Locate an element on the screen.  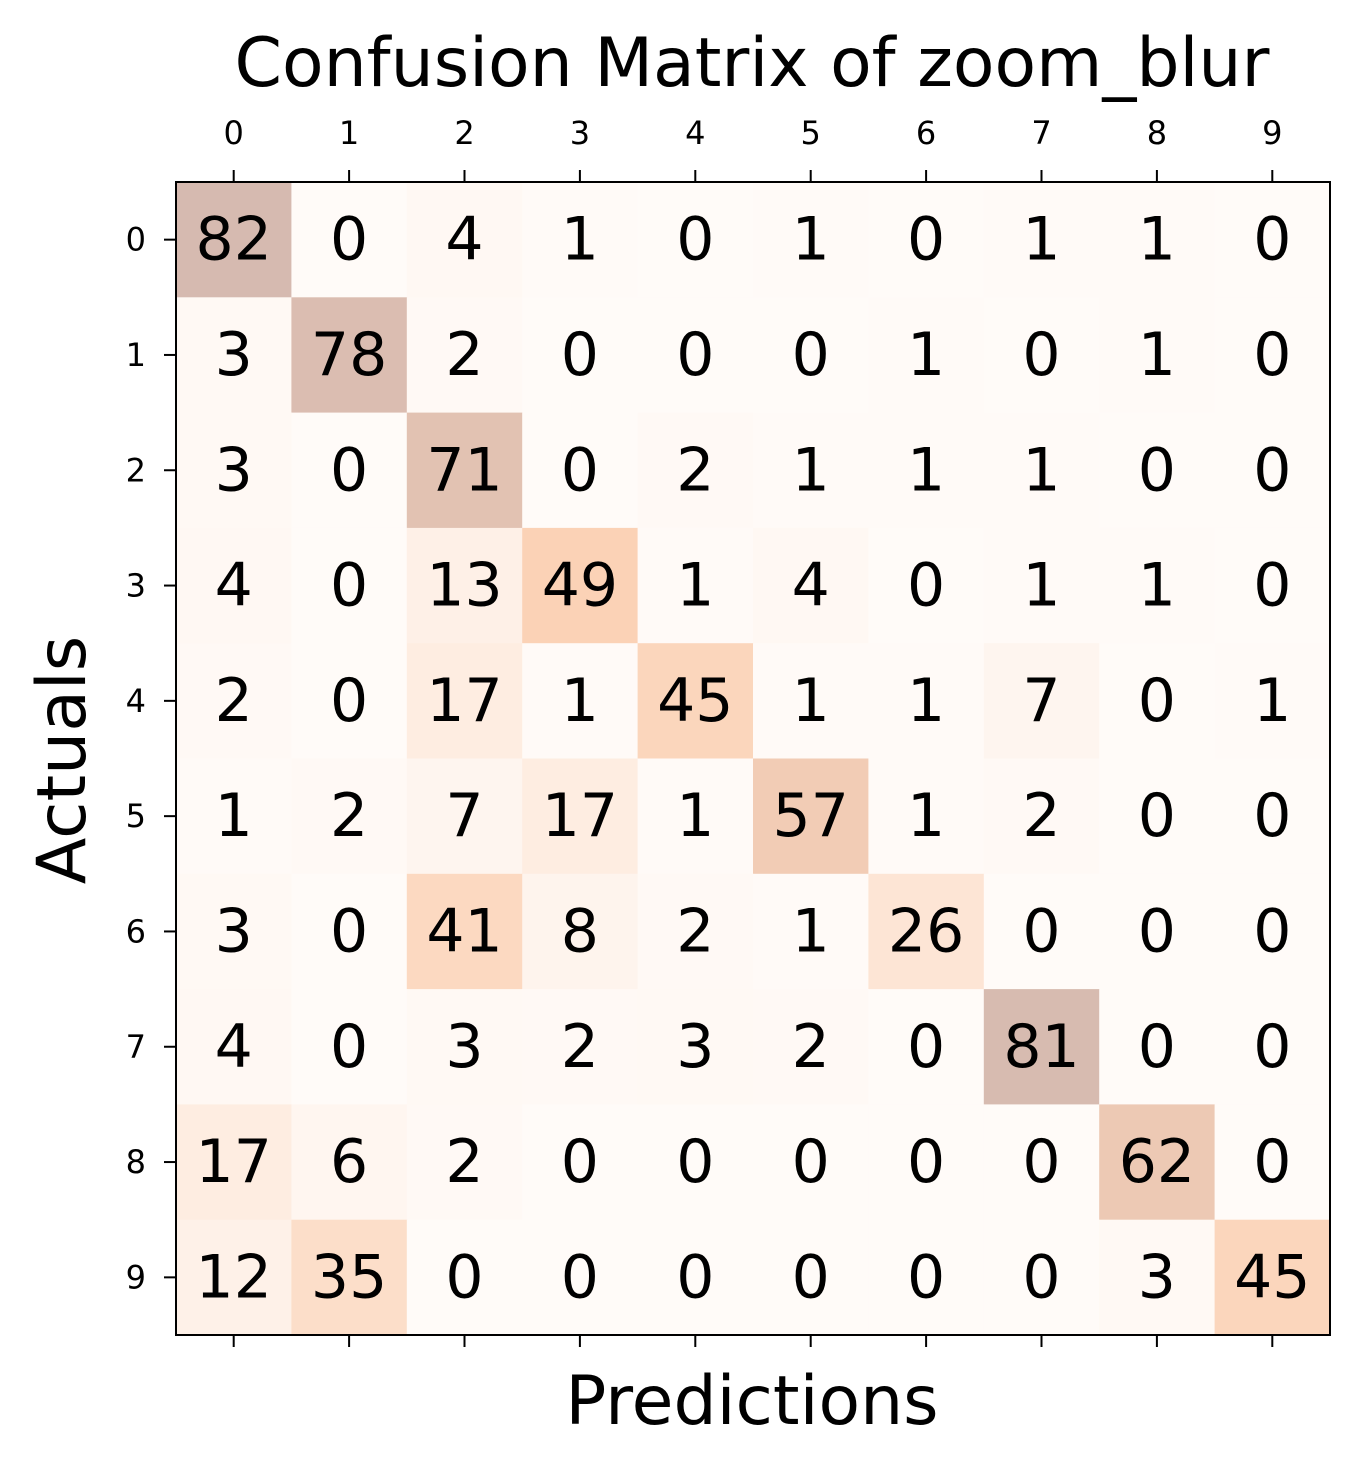
cell-value-label: 57 is located at coordinates (811, 816).